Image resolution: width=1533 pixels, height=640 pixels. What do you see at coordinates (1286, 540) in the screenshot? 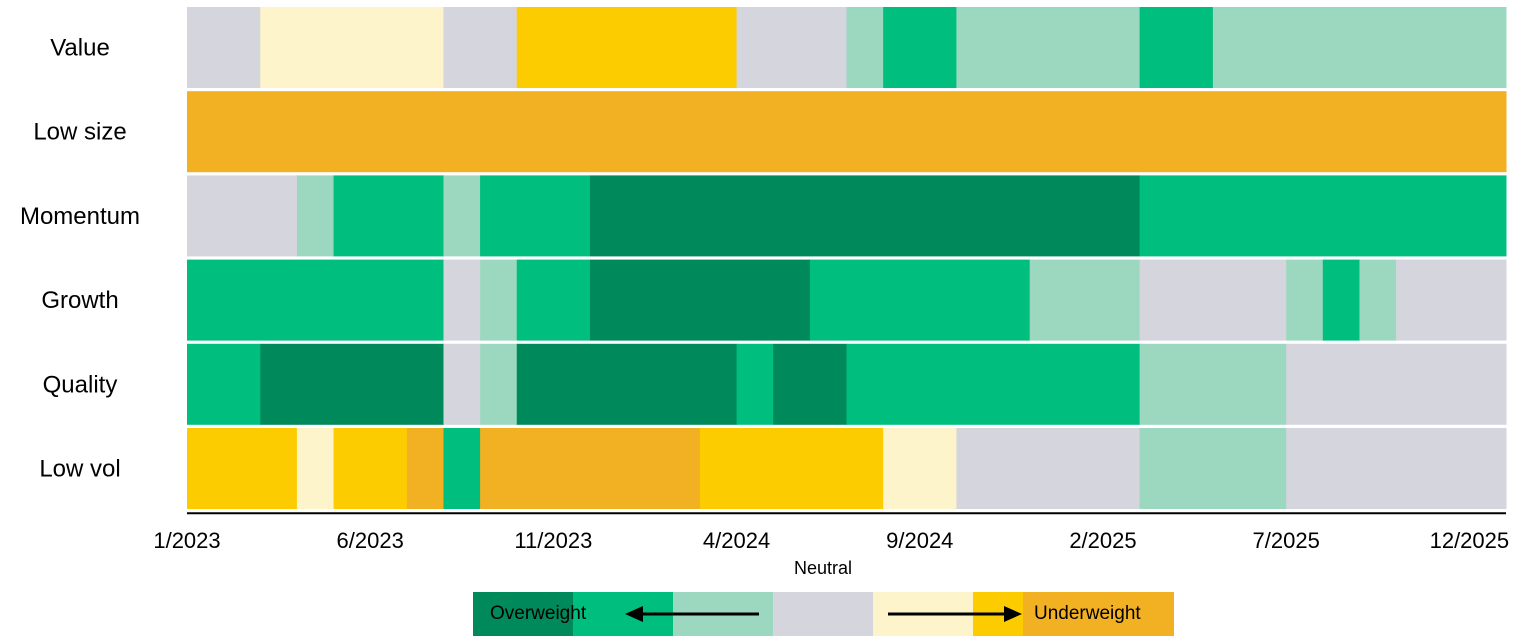
I see `x-tick-label: 7/2025` at bounding box center [1286, 540].